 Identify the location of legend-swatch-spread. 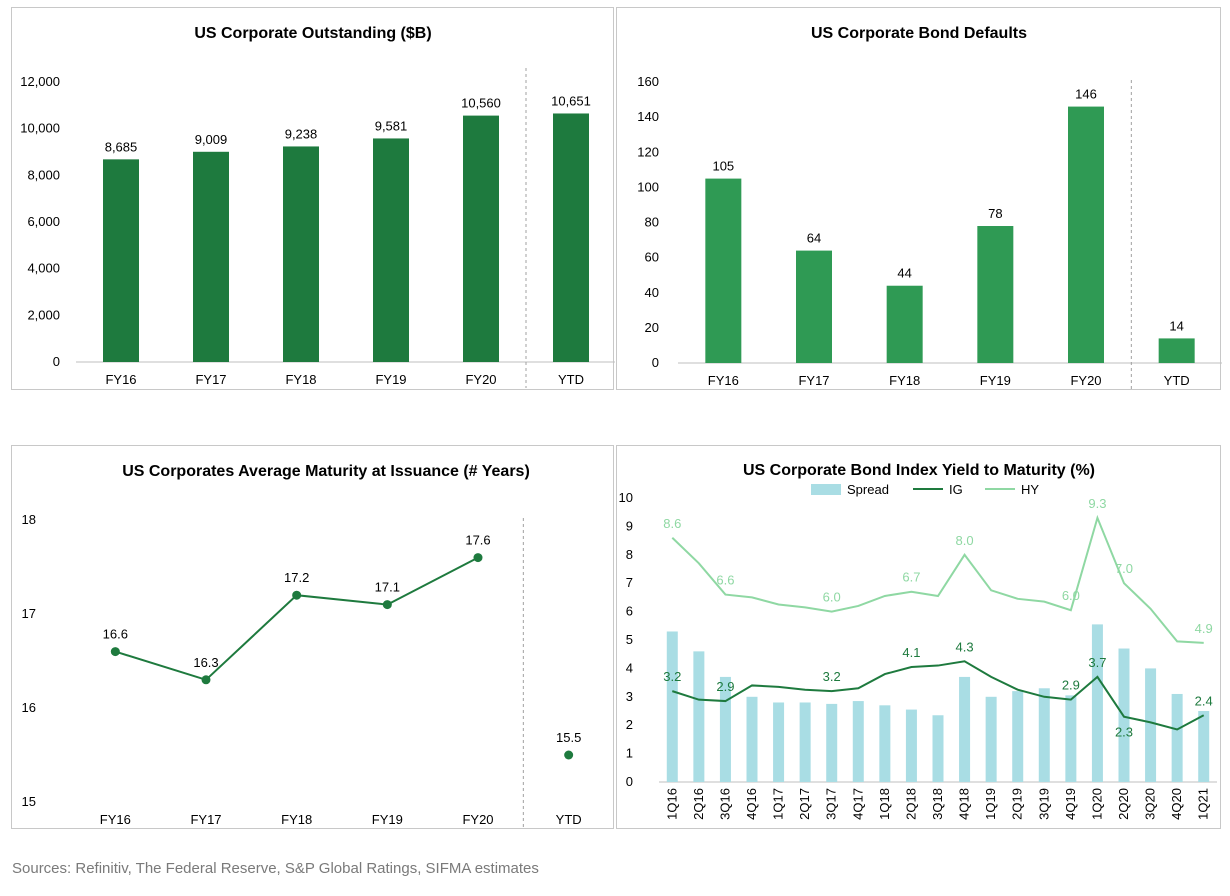
(826, 489).